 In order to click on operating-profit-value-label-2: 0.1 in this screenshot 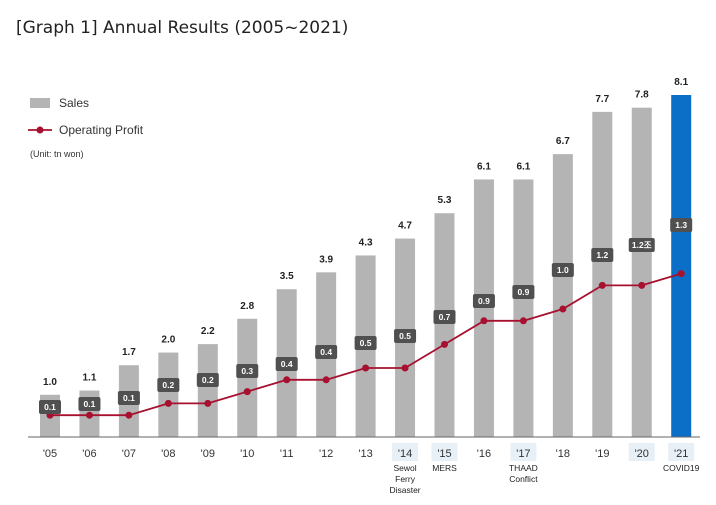, I will do `click(129, 398)`.